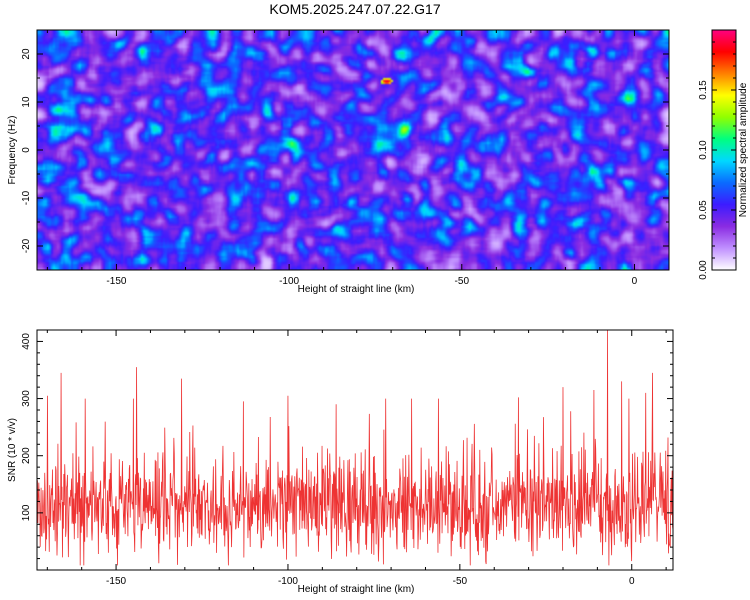 The width and height of the screenshot is (750, 600). I want to click on colorbar-ticks: 0.00 0.05 0.10 0.15, so click(717, 154).